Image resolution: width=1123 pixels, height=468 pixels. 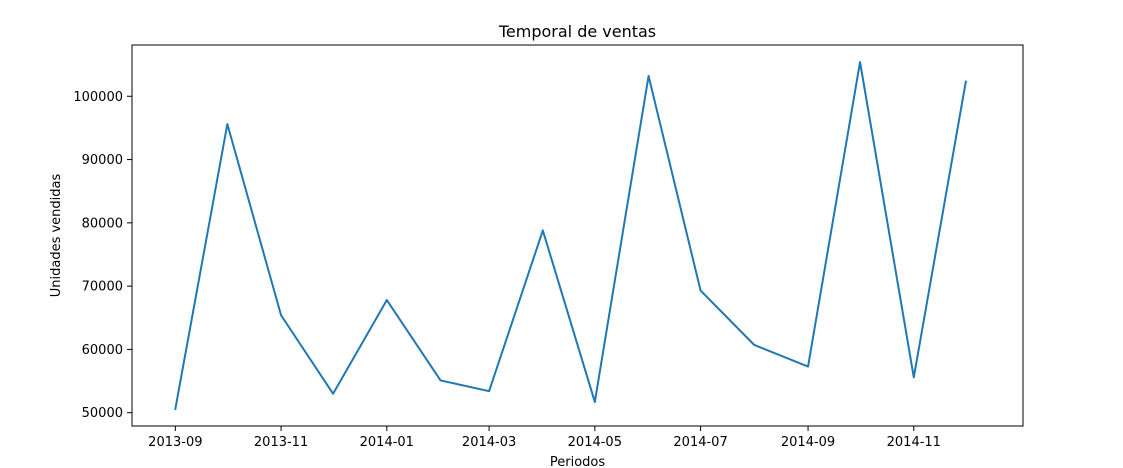 What do you see at coordinates (577, 31) in the screenshot?
I see `chart-title: Temporal de ventas` at bounding box center [577, 31].